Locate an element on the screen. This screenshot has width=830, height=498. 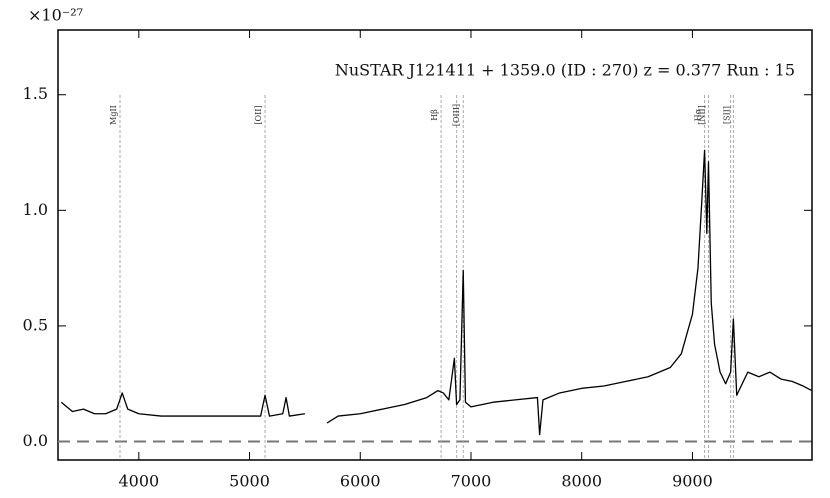
emission-label: Hβ is located at coordinates (434, 115).